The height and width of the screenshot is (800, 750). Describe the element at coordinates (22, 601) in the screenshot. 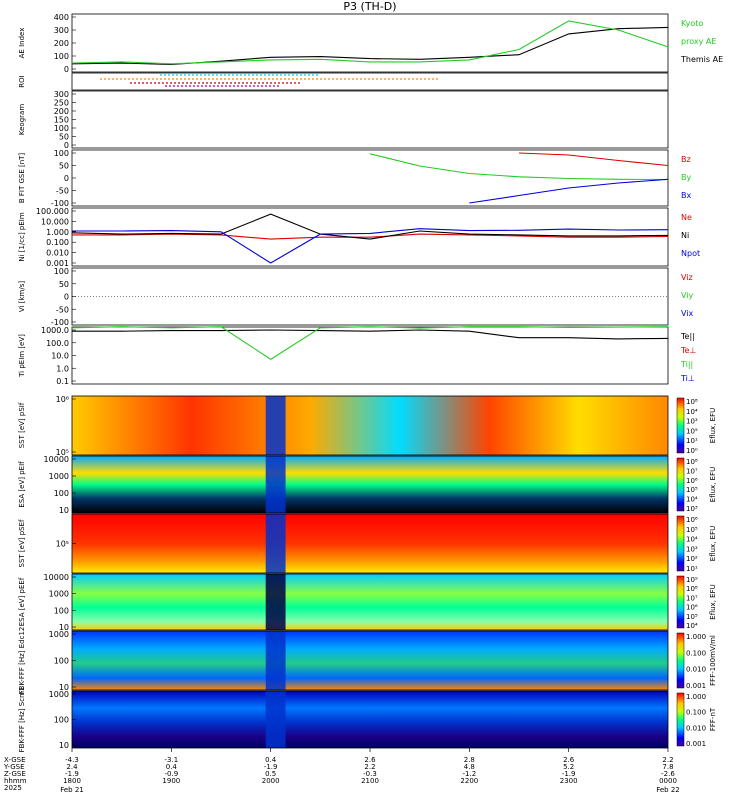

I see `panel-ylabel: ESA [eV] pEEf` at that location.